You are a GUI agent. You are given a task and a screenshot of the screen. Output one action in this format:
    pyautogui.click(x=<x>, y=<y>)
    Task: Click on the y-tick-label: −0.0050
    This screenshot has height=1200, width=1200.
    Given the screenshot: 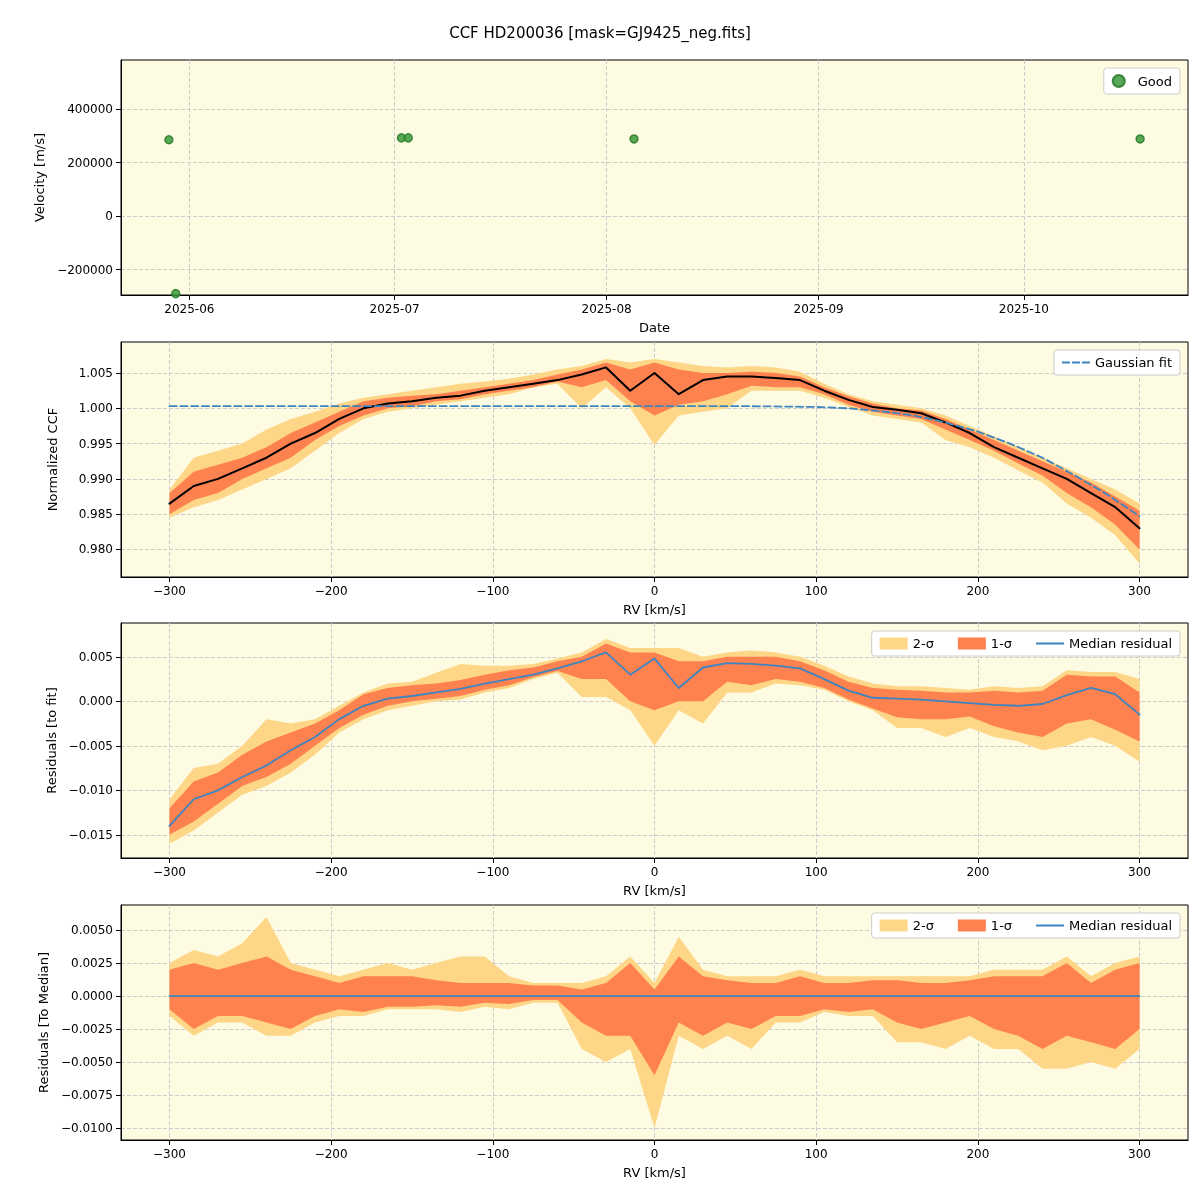 What is the action you would take?
    pyautogui.click(x=86, y=1062)
    